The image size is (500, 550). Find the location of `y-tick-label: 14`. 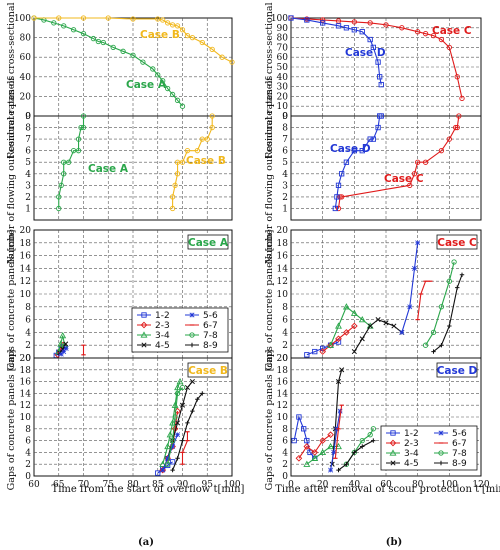

y-tick-label: 14 is located at coordinates (283, 394).